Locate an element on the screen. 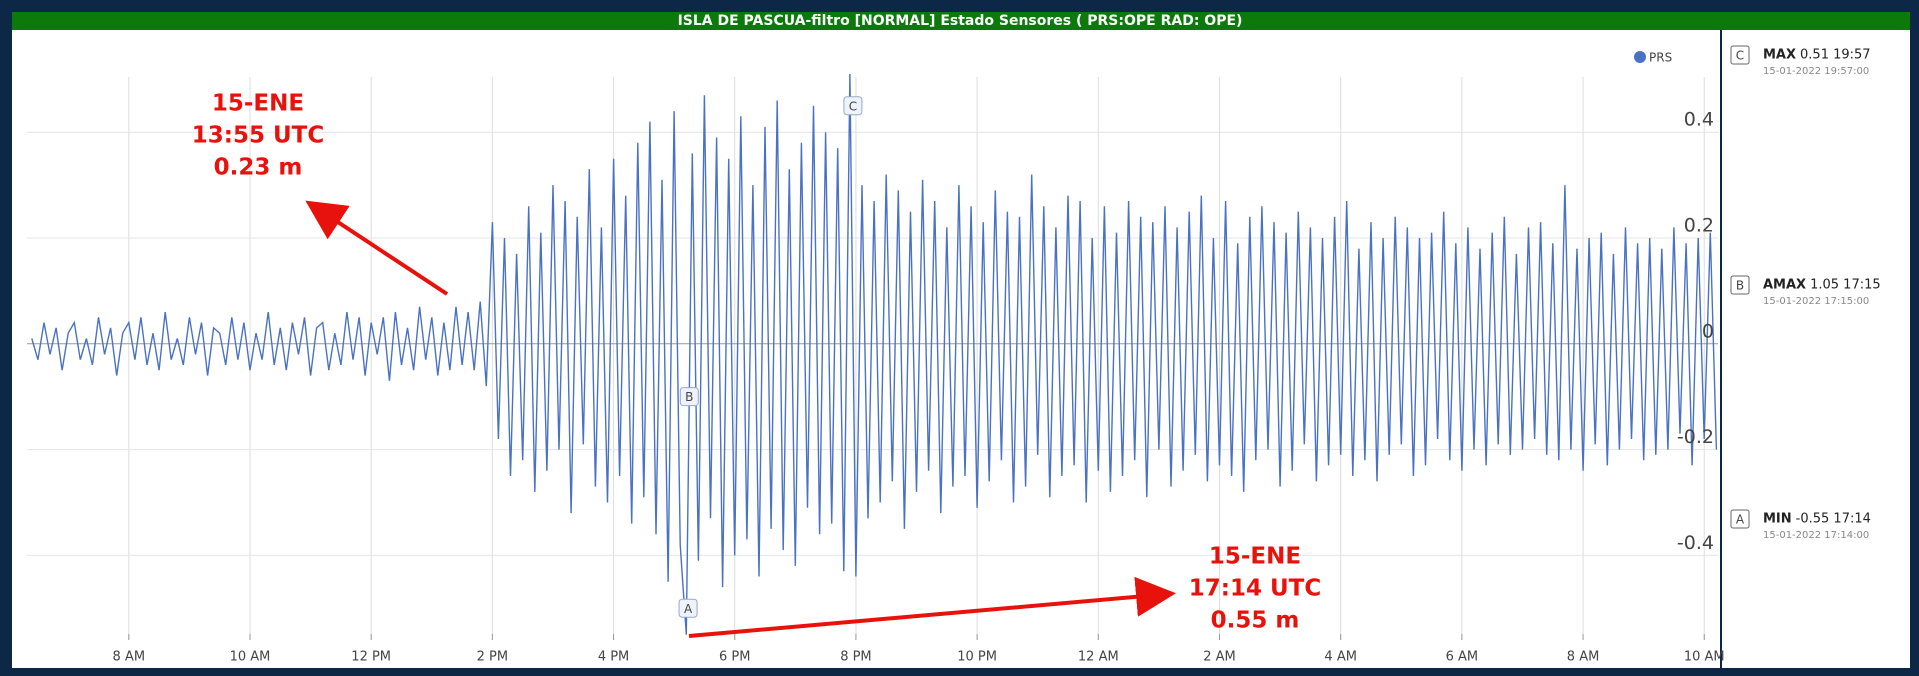  annotation: 17:14 UTC is located at coordinates (1255, 589).